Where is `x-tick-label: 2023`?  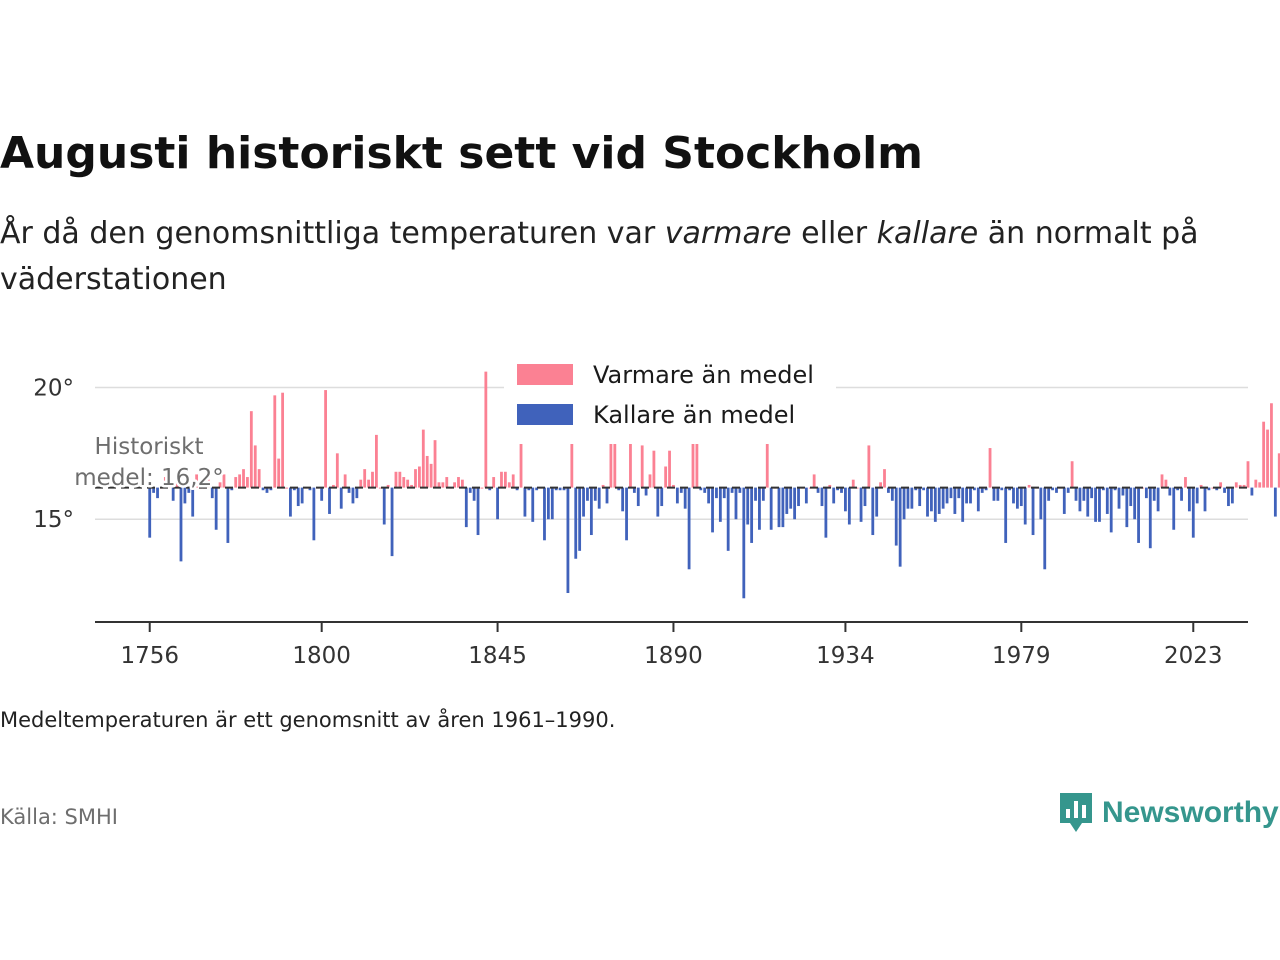
x-tick-label: 2023 is located at coordinates (1193, 656).